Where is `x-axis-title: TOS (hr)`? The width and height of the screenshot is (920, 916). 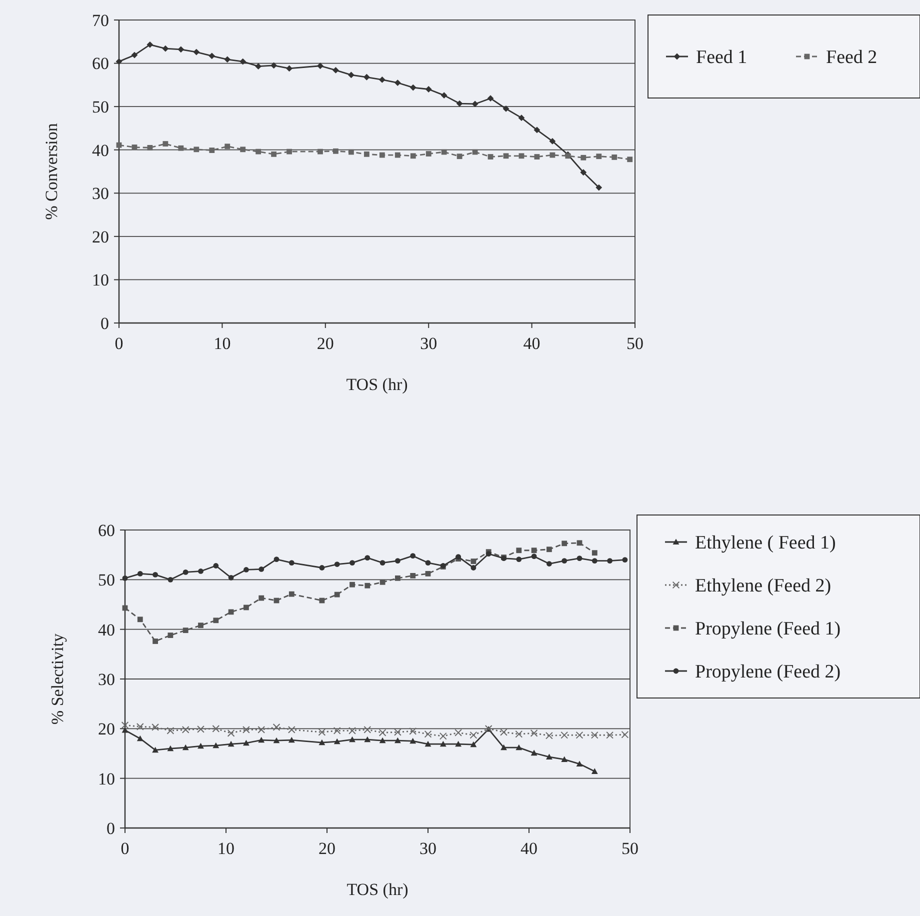
x-axis-title: TOS (hr) is located at coordinates (377, 384).